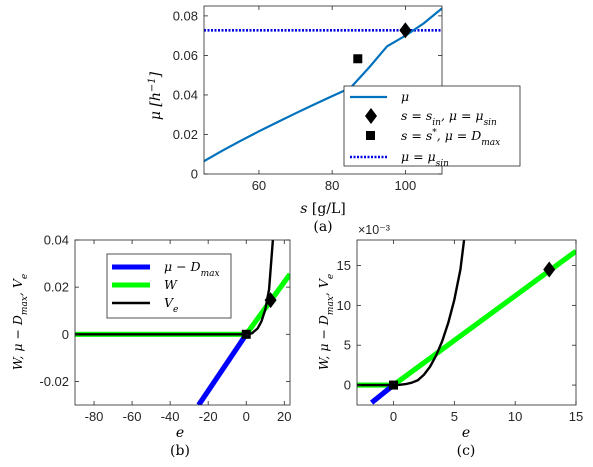 This screenshot has width=593, height=467. What do you see at coordinates (194, 174) in the screenshot?
I see `panel-a-ytick-label: 0` at bounding box center [194, 174].